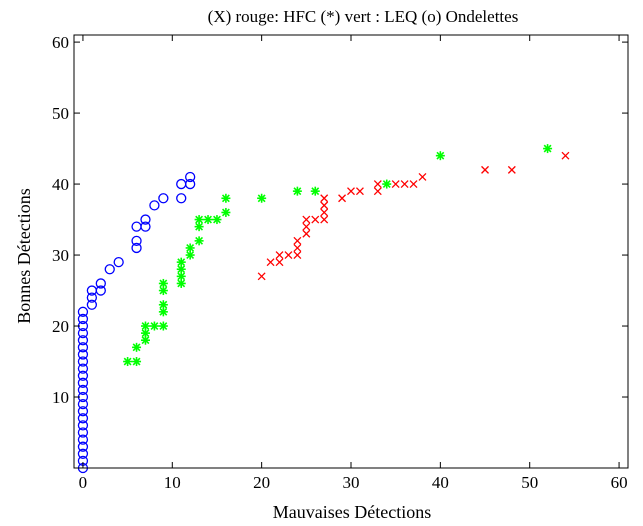  I want to click on x-tick-label: 30, so click(351, 482).